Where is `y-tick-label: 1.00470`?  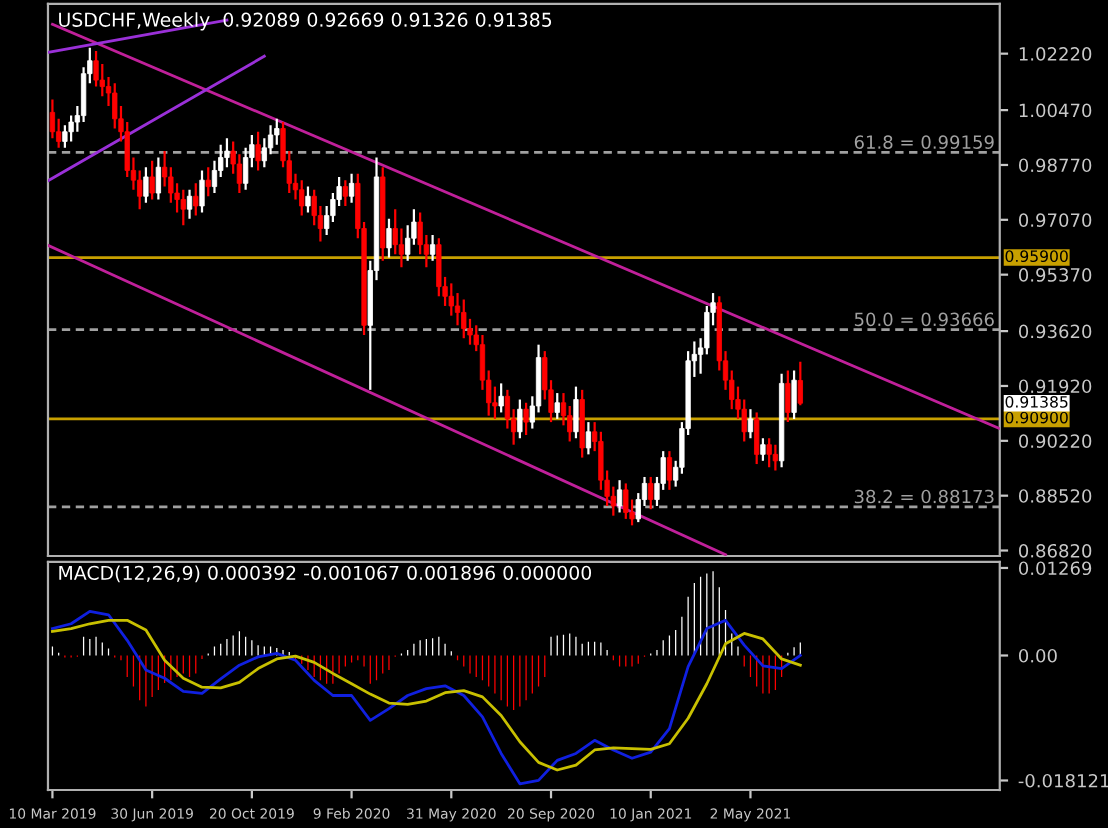
y-tick-label: 1.00470 is located at coordinates (1055, 110).